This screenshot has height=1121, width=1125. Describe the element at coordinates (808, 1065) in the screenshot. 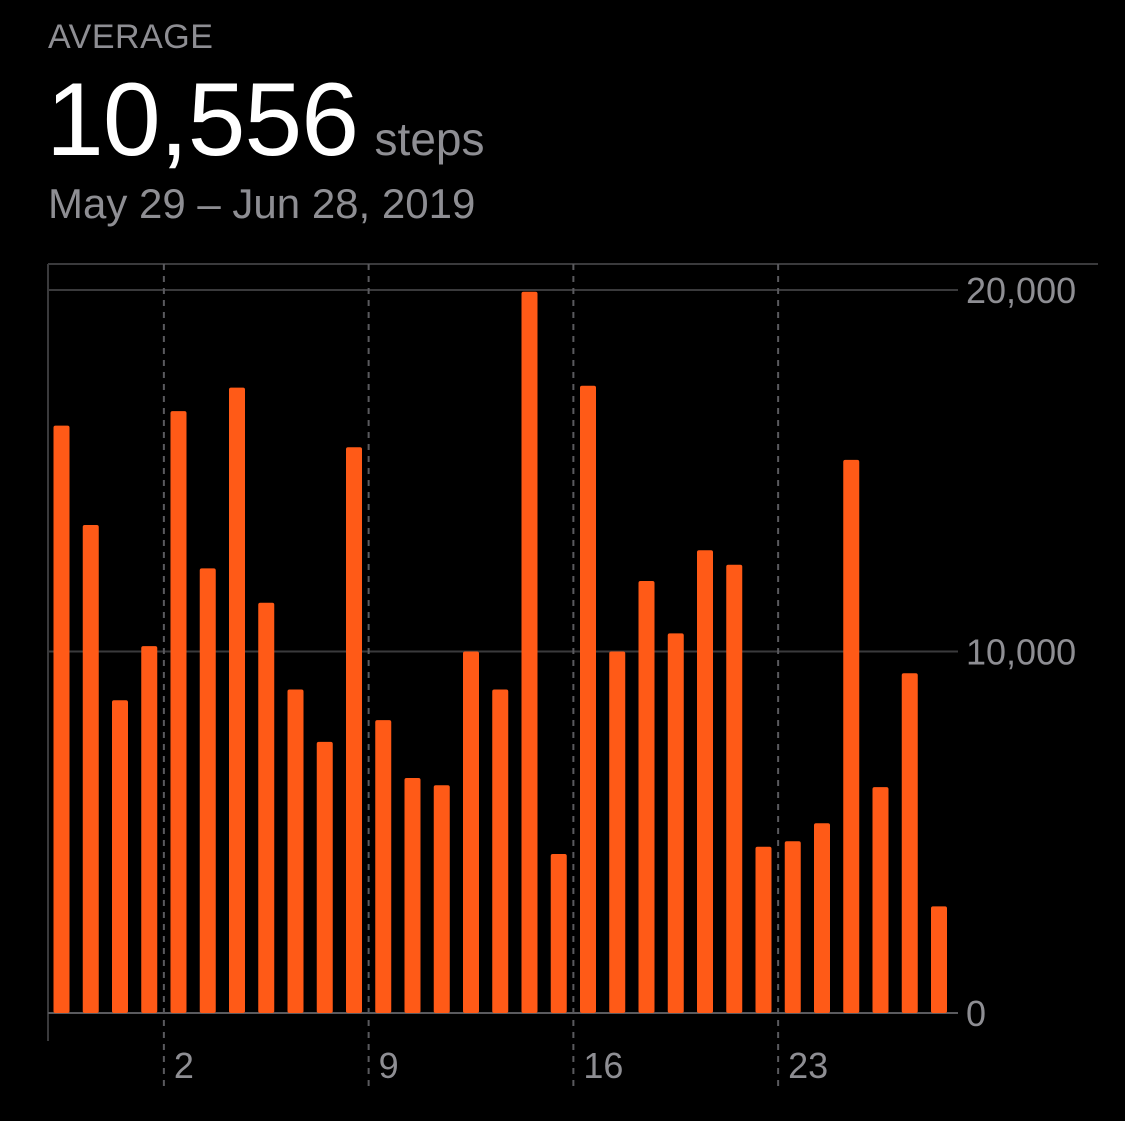

I see `x-tick-label: 23` at that location.